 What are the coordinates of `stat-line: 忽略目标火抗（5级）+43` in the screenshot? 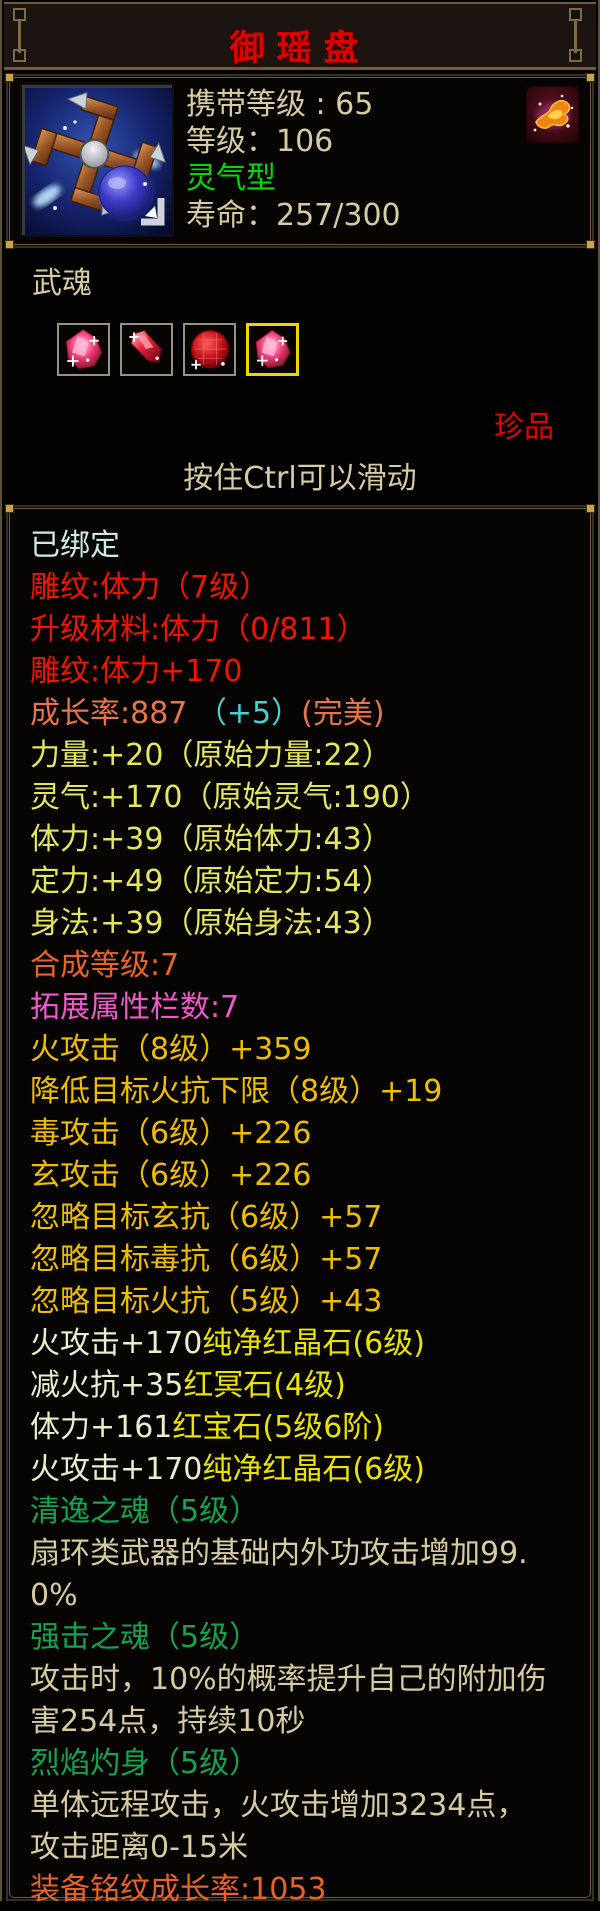 It's located at (306, 1302).